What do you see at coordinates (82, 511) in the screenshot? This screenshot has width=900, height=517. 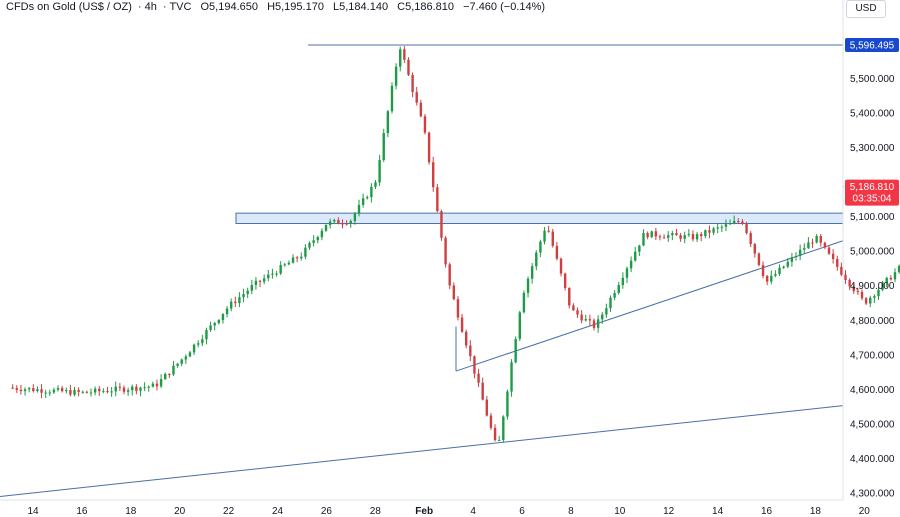 I see `time-axis-label: 16` at bounding box center [82, 511].